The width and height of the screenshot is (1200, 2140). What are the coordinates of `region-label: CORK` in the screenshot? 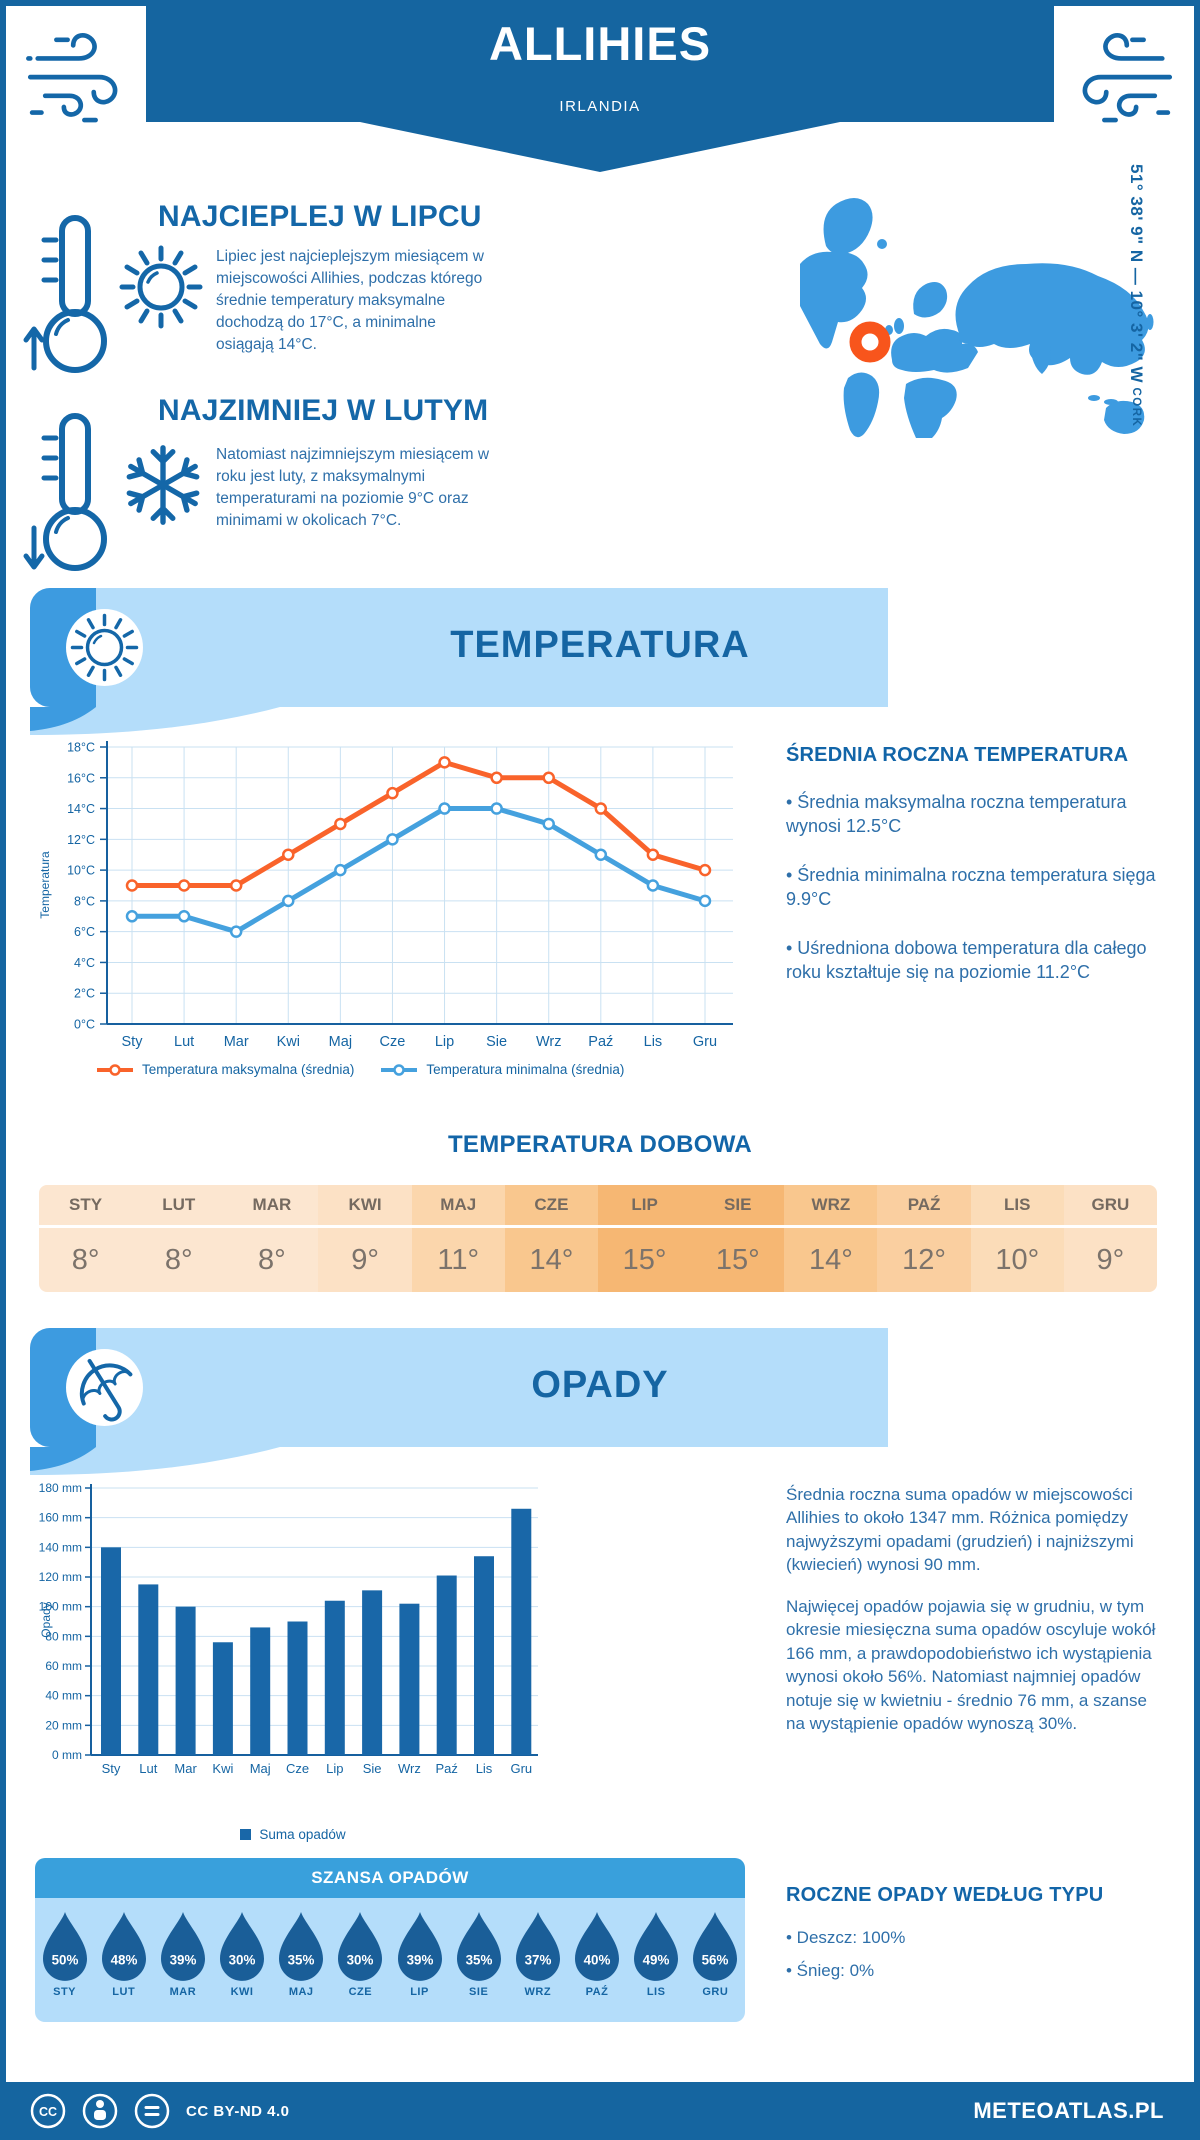 It's located at (1136, 407).